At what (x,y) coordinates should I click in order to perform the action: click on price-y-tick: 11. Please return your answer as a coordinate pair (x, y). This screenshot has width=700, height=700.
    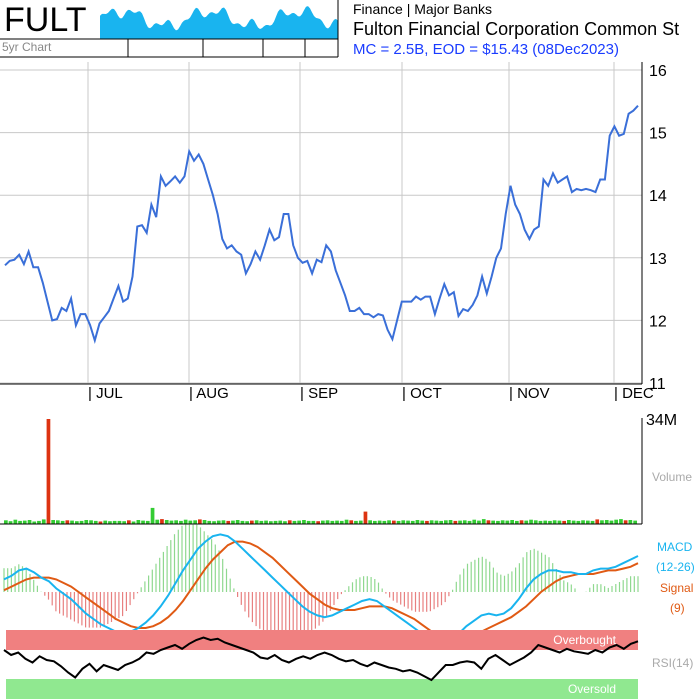
    Looking at the image, I should click on (657, 384).